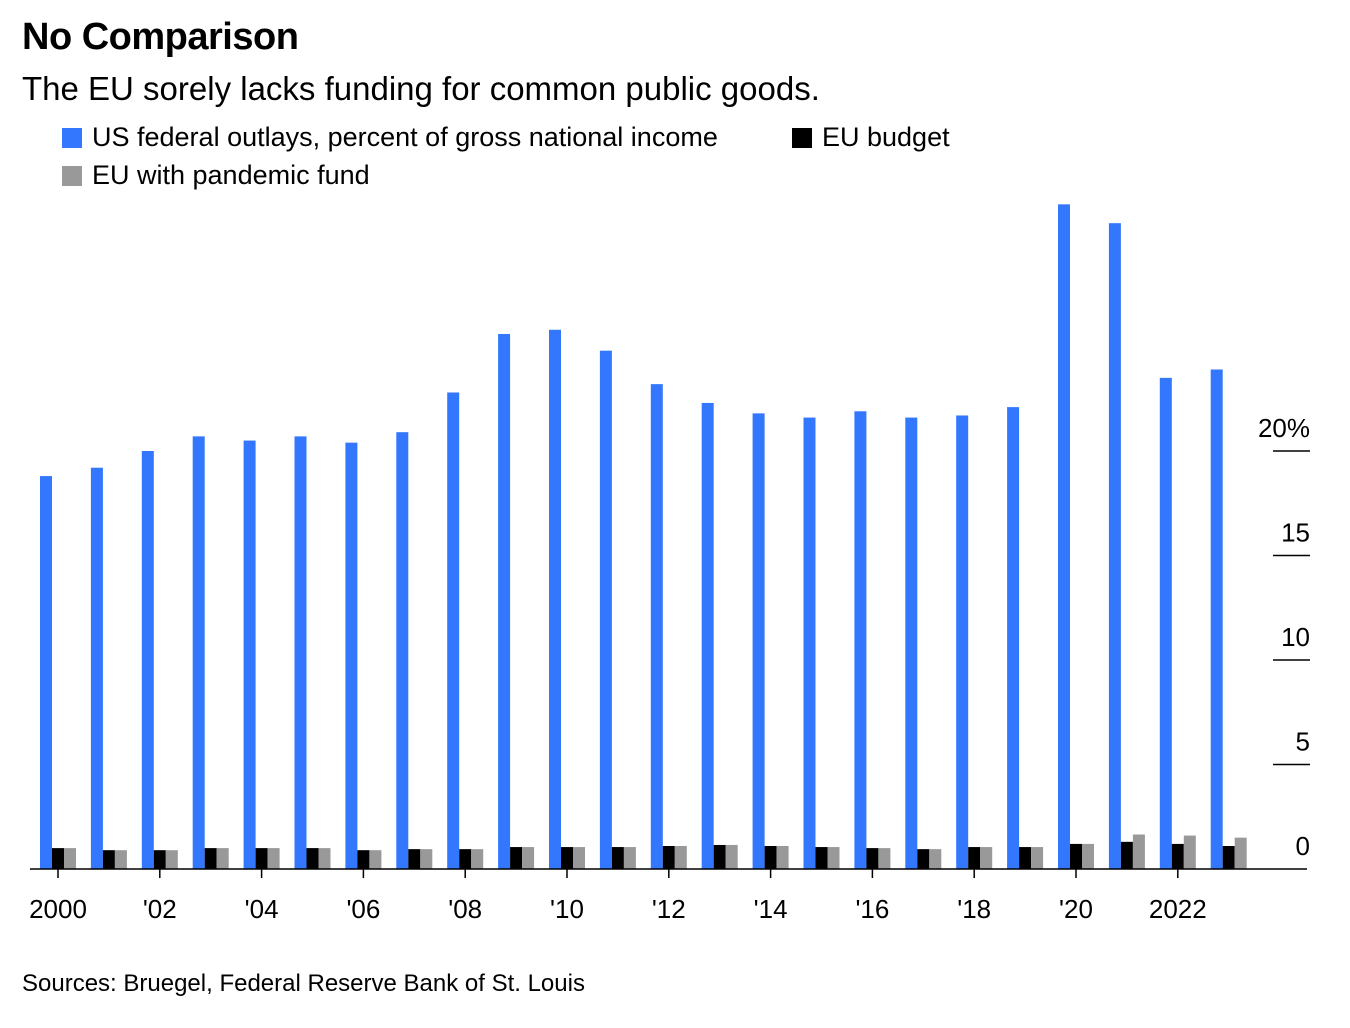  Describe the element at coordinates (860, 640) in the screenshot. I see `bar-us-outlays-2016` at that location.